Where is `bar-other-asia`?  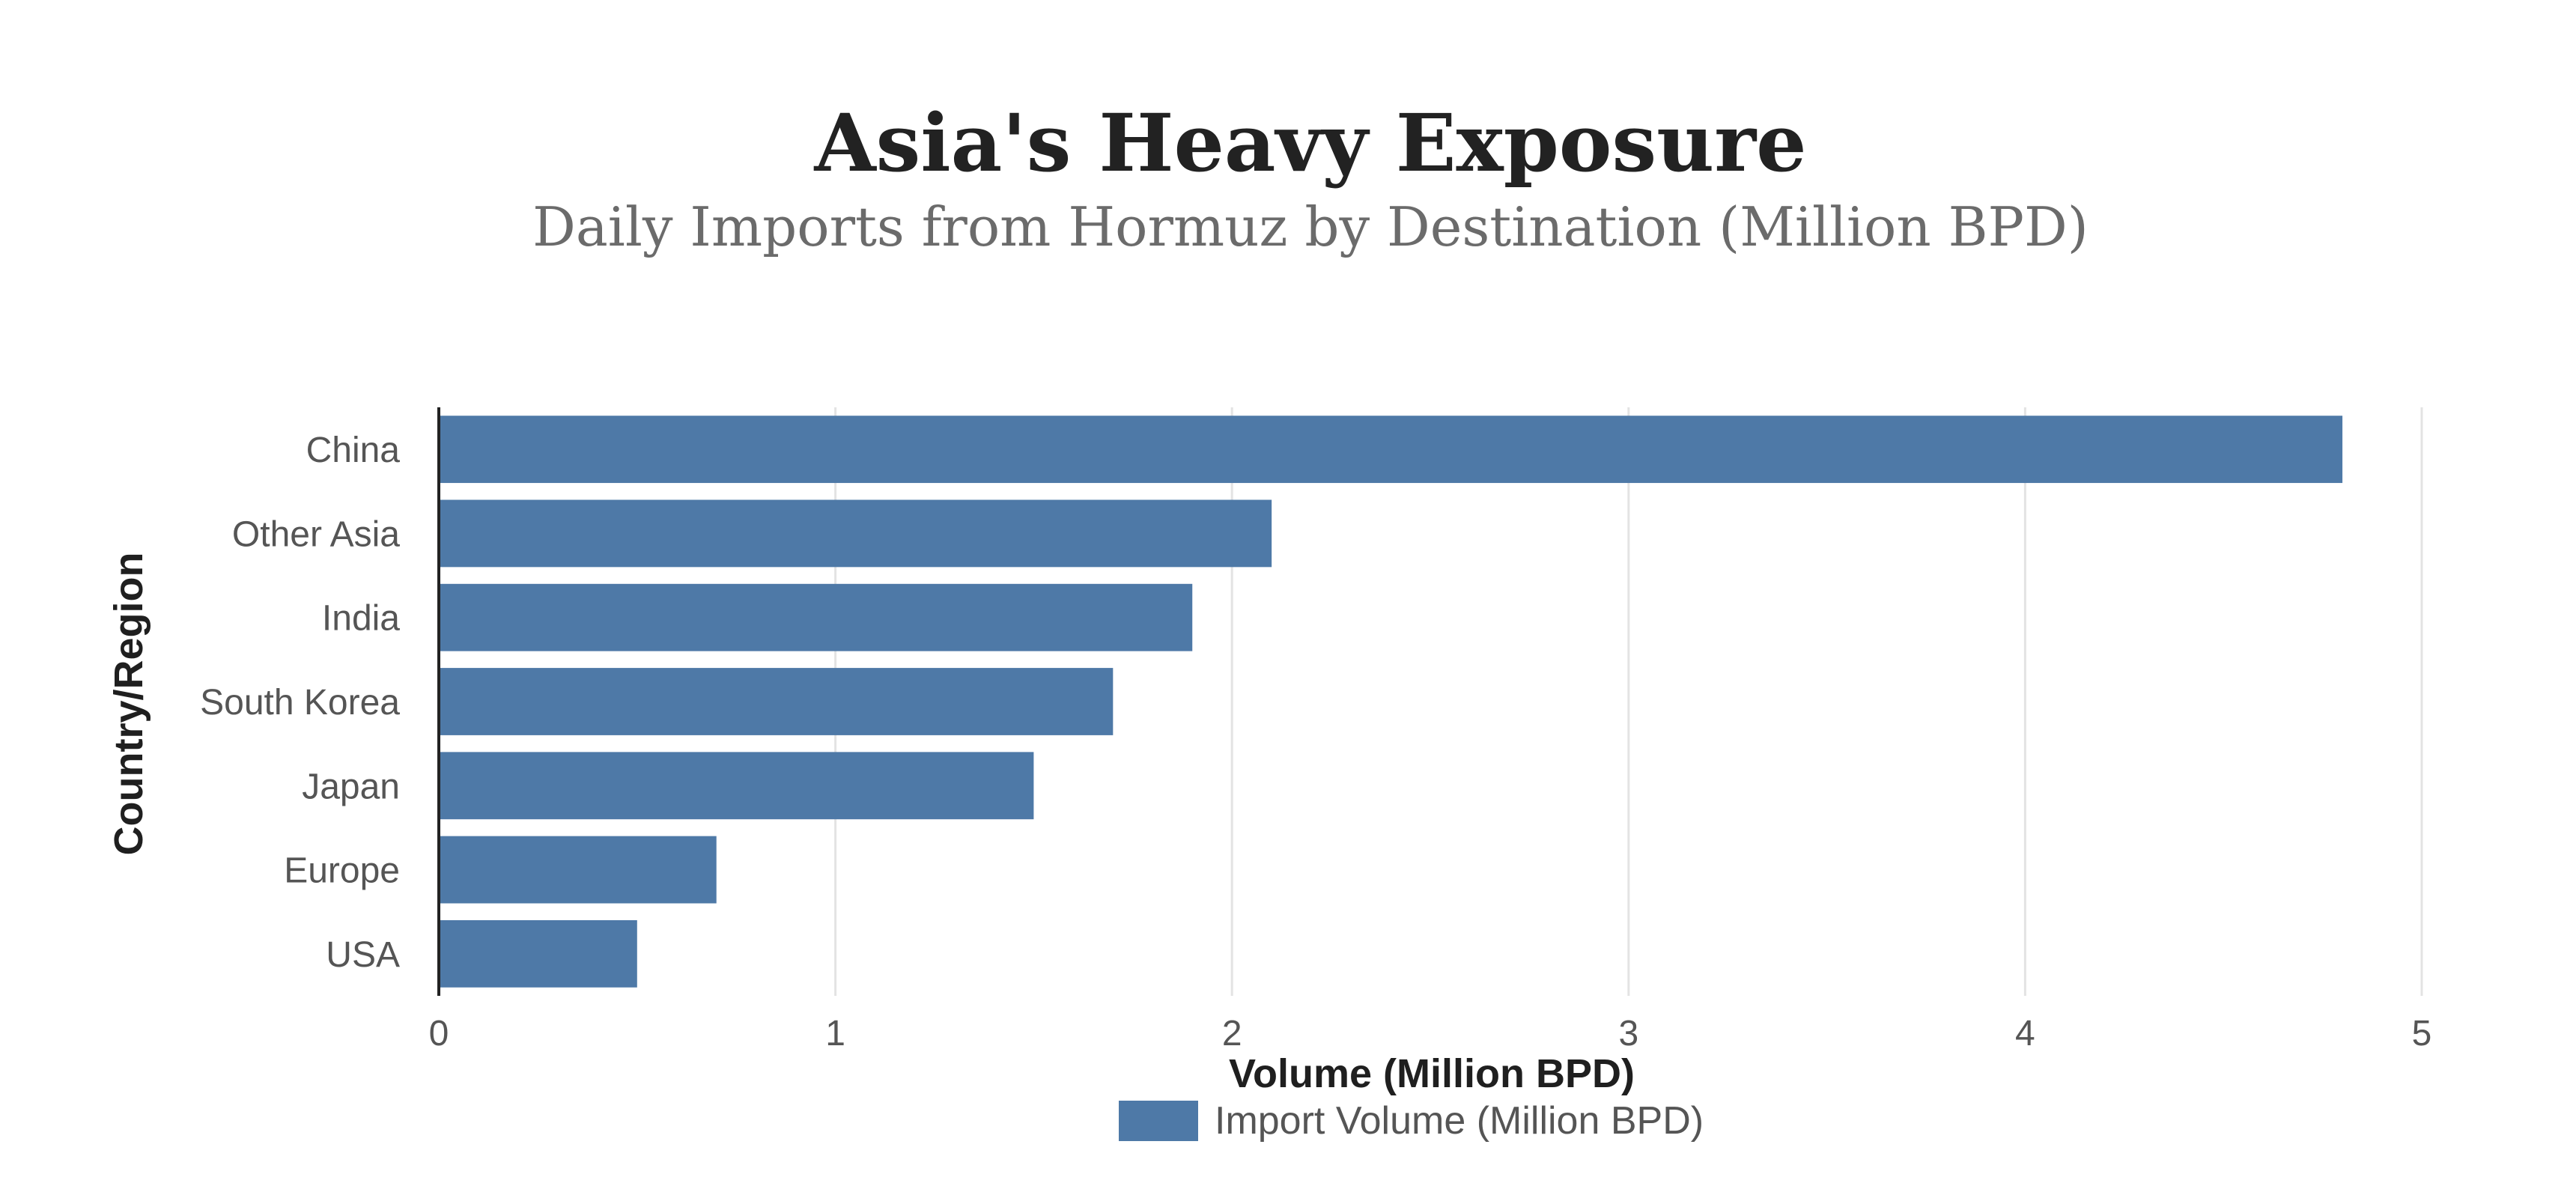 bar-other-asia is located at coordinates (855, 533).